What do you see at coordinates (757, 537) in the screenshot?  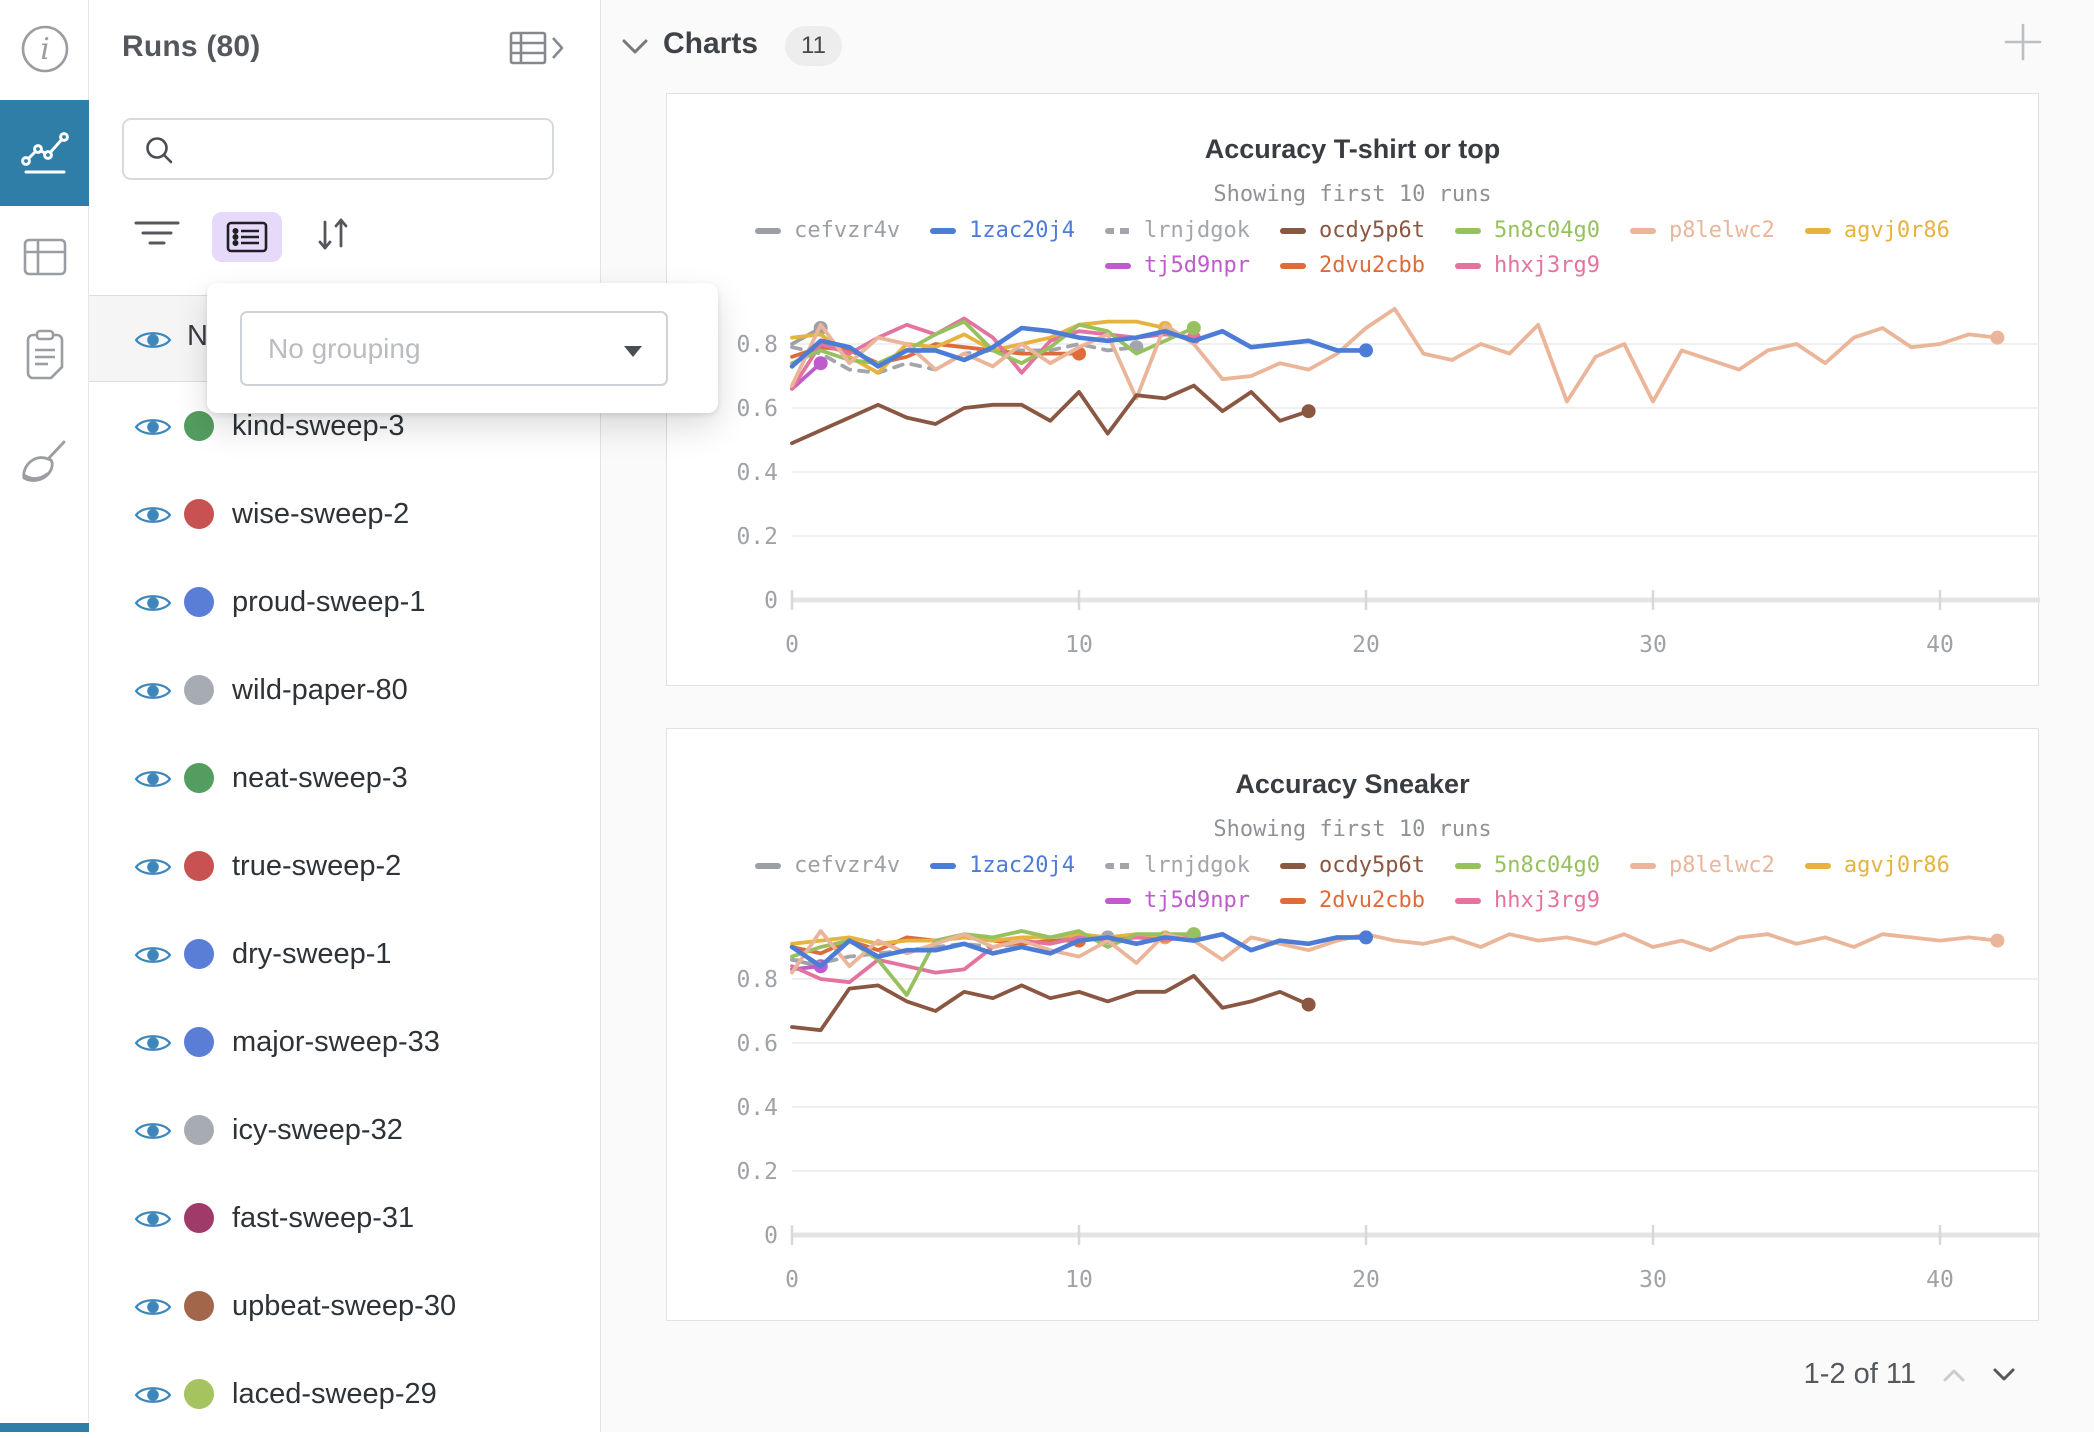 I see `svg-text: 0.2` at bounding box center [757, 537].